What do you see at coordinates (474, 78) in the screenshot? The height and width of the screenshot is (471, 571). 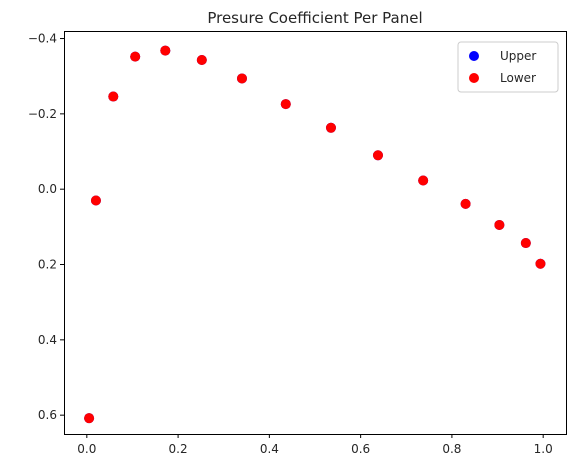 I see `legend-marker-lower` at bounding box center [474, 78].